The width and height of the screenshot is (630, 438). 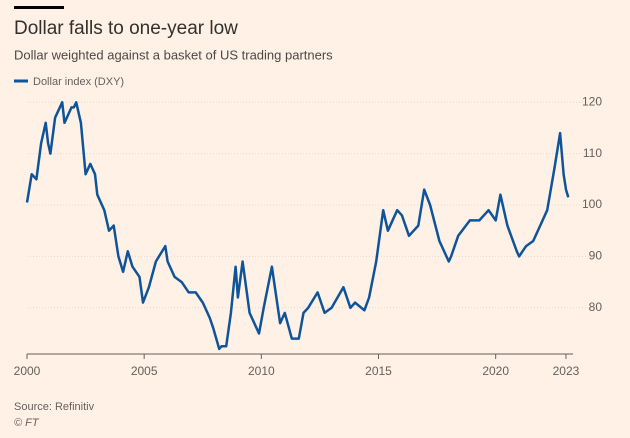 I want to click on legend-label: Dollar index (DXY), so click(x=78, y=82).